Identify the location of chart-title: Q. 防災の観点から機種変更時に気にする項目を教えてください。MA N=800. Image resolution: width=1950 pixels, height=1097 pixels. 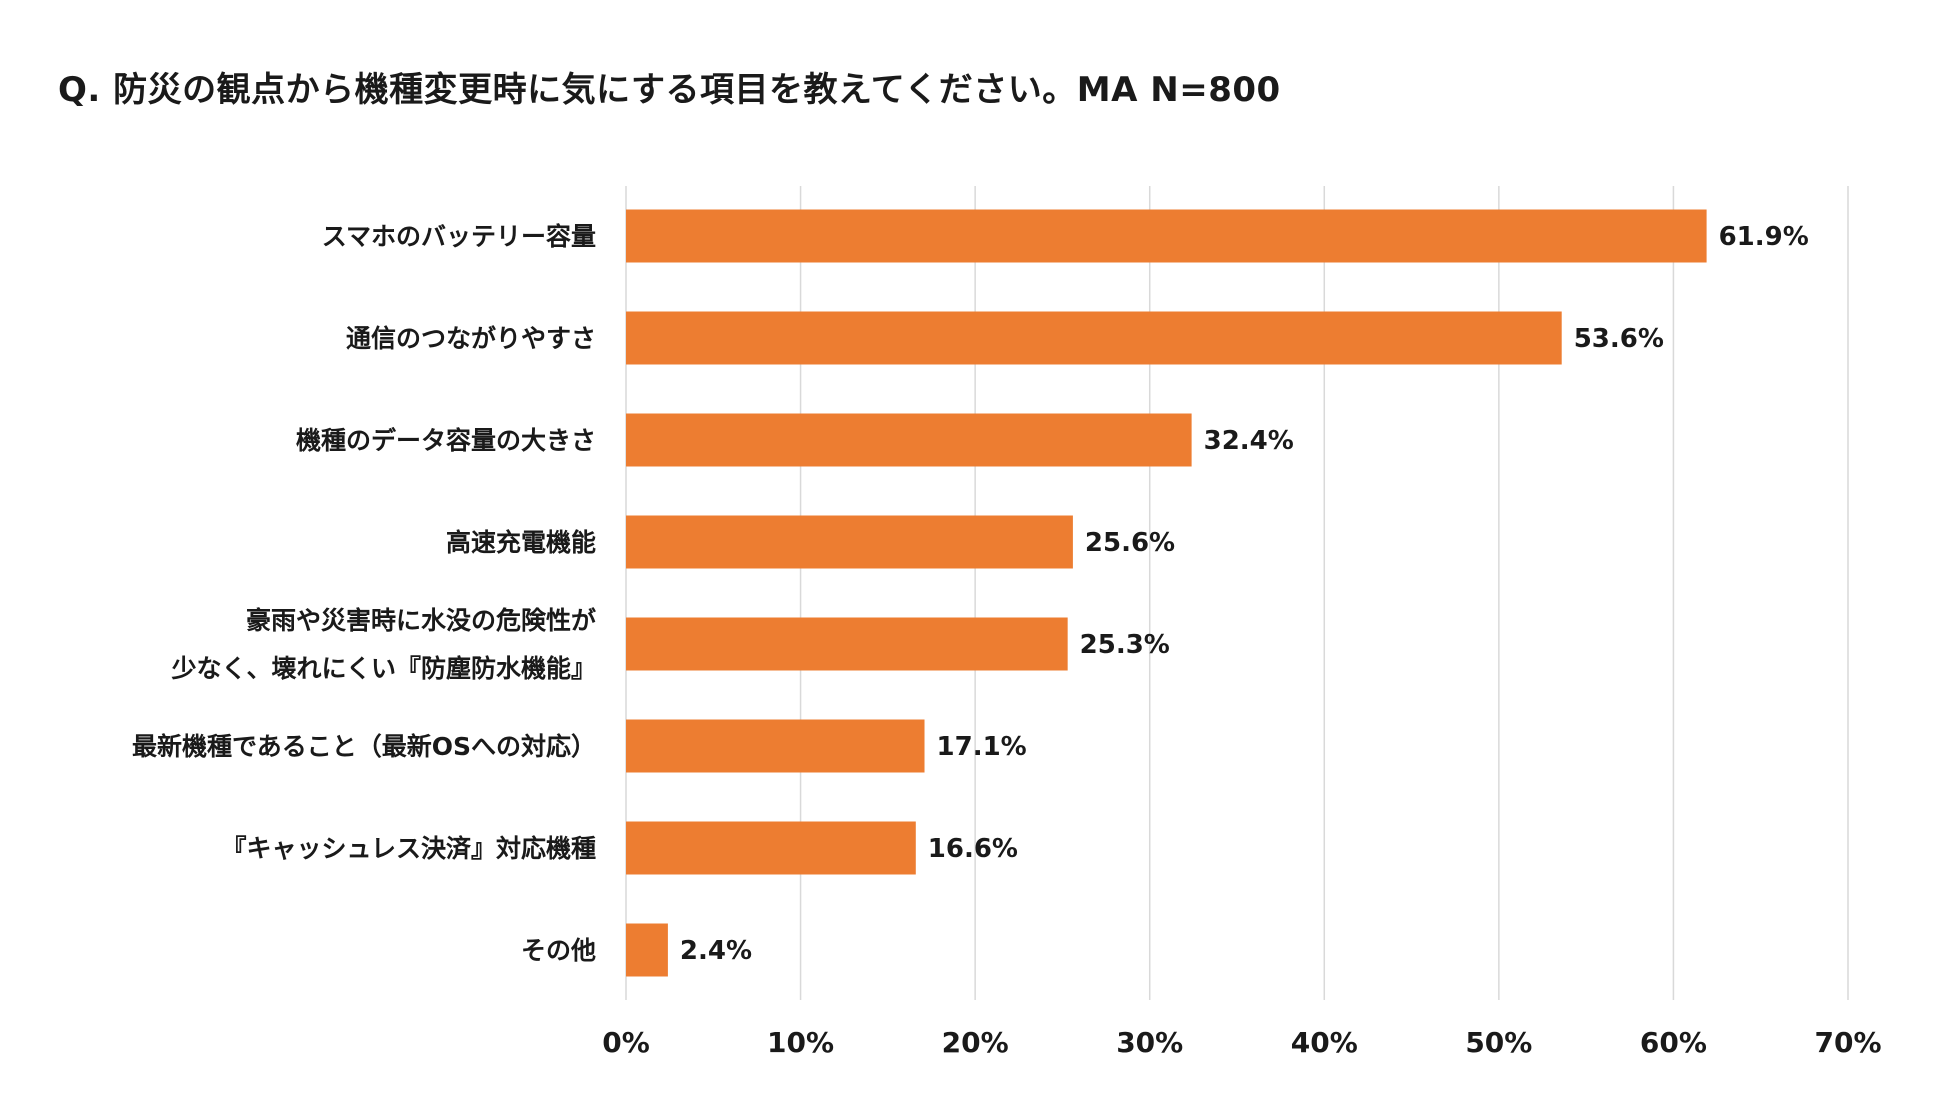
(669, 90).